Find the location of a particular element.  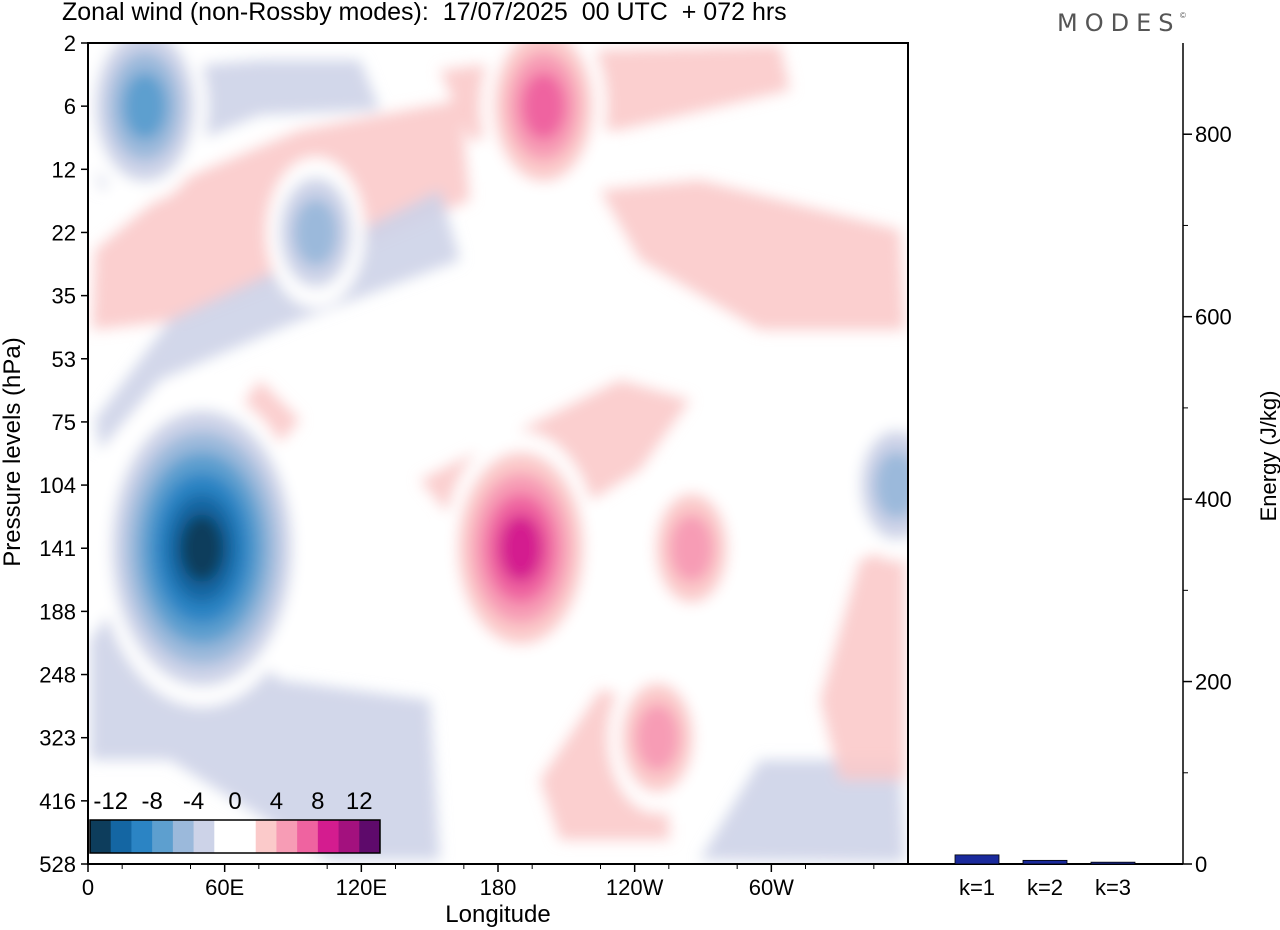

x-tick-label: 60E is located at coordinates (224, 887).